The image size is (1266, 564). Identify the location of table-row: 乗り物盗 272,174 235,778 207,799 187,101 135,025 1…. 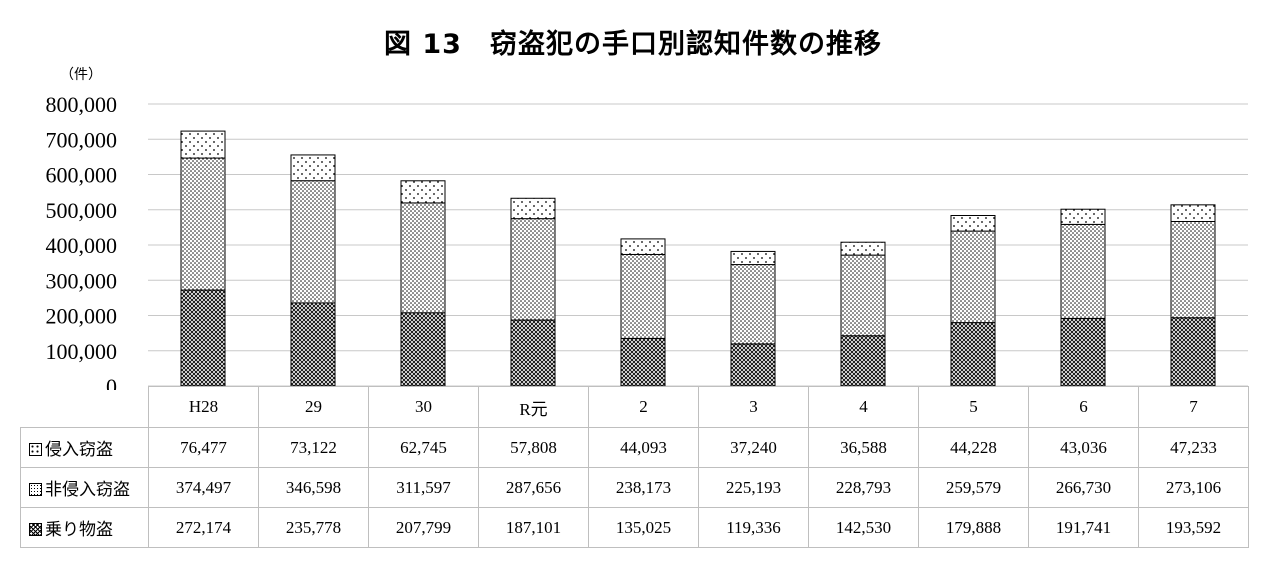
(634, 527).